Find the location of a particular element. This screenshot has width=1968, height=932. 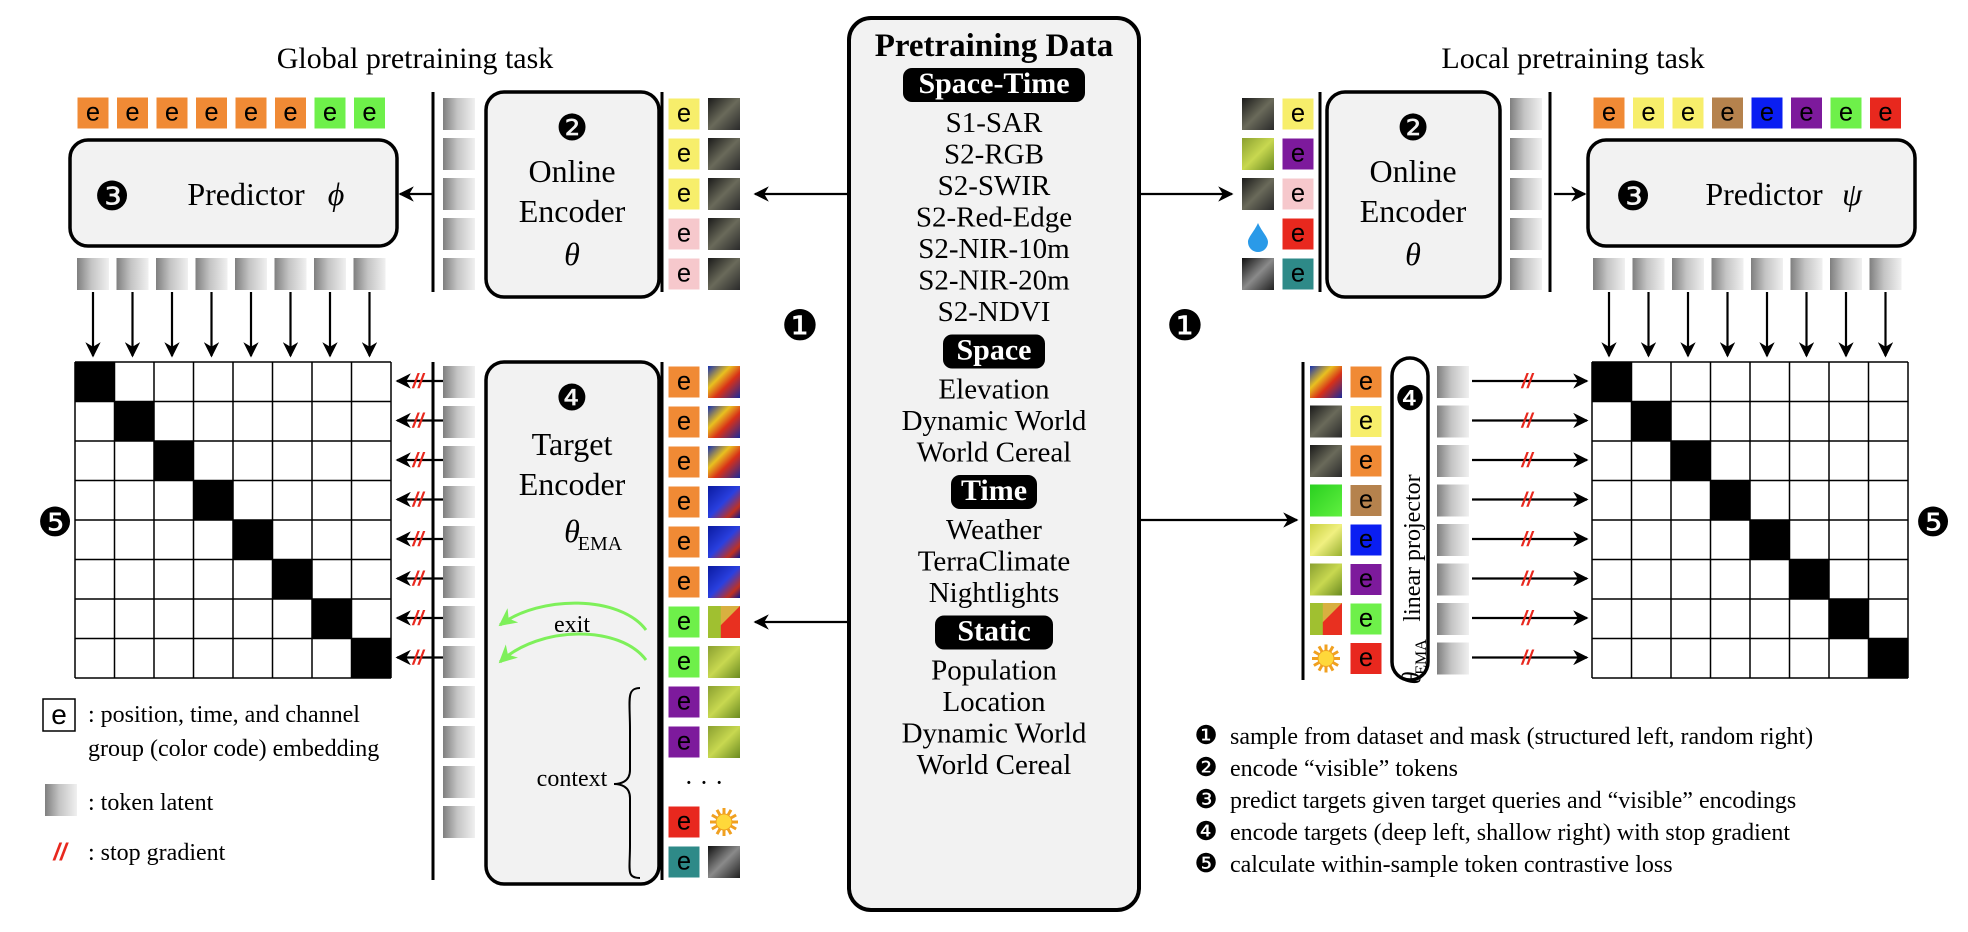

step-number-icon: ❶ is located at coordinates (800, 325).